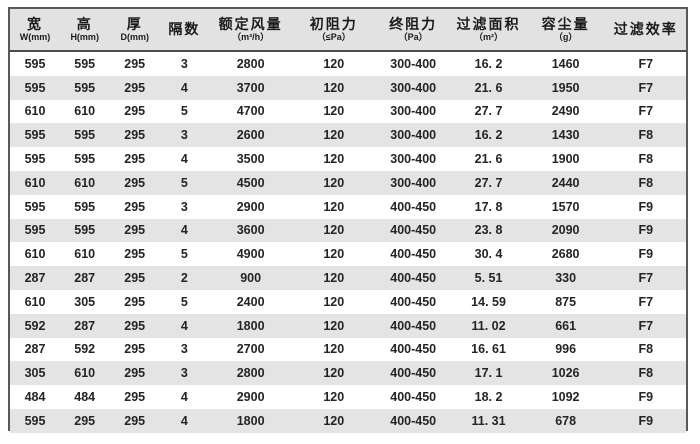  What do you see at coordinates (85, 30) in the screenshot?
I see `col-header-height: 高 H(mm)` at bounding box center [85, 30].